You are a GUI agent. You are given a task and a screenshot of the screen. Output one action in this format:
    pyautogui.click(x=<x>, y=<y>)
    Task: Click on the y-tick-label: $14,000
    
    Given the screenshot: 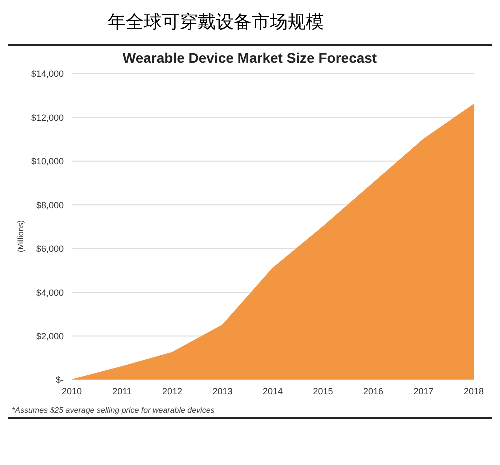 What is the action you would take?
    pyautogui.click(x=47, y=74)
    